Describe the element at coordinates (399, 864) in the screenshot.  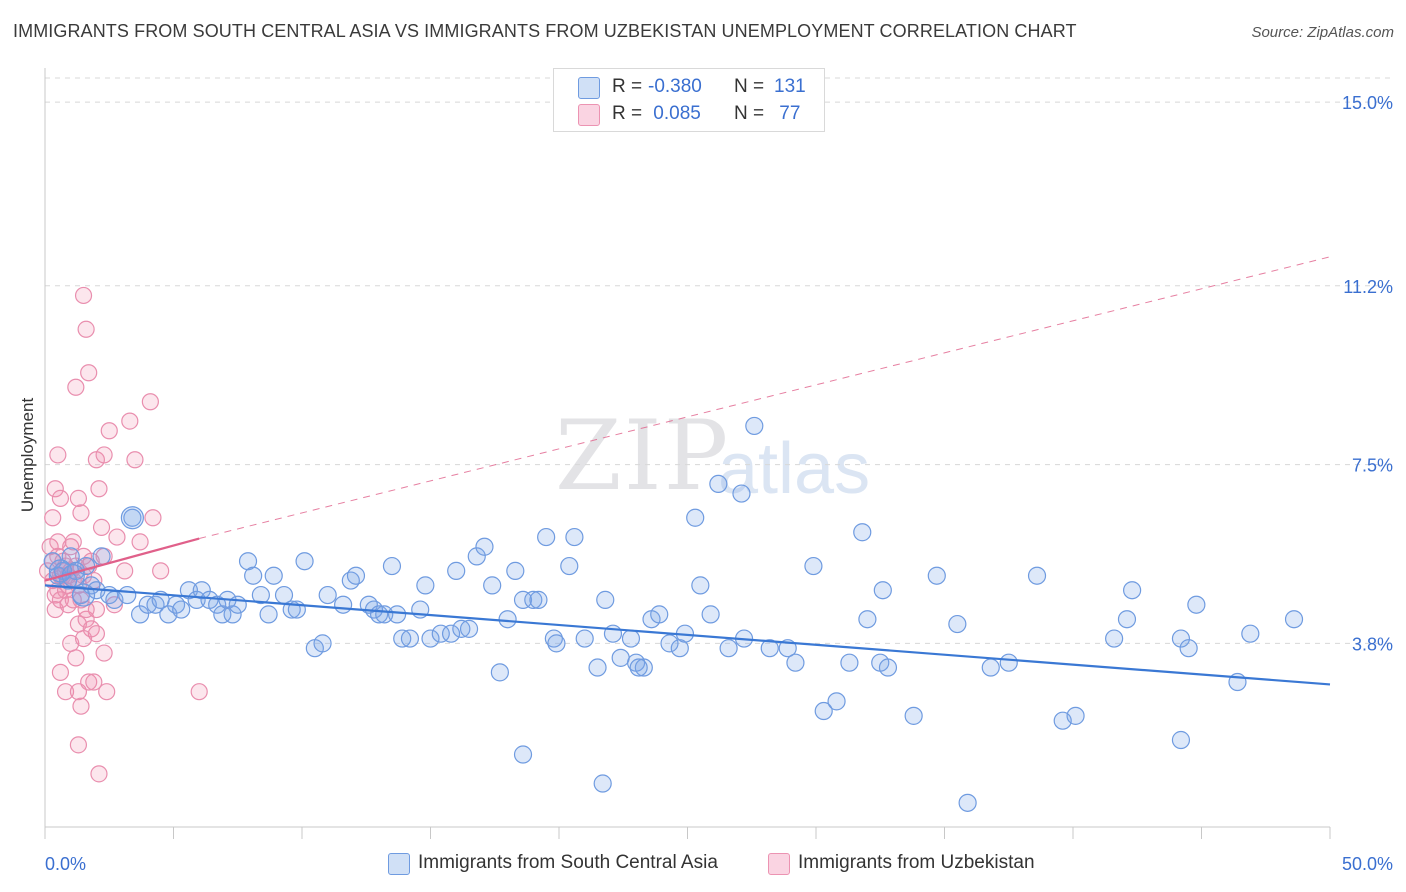
I see `bottom-legend-swatch-blue` at that location.